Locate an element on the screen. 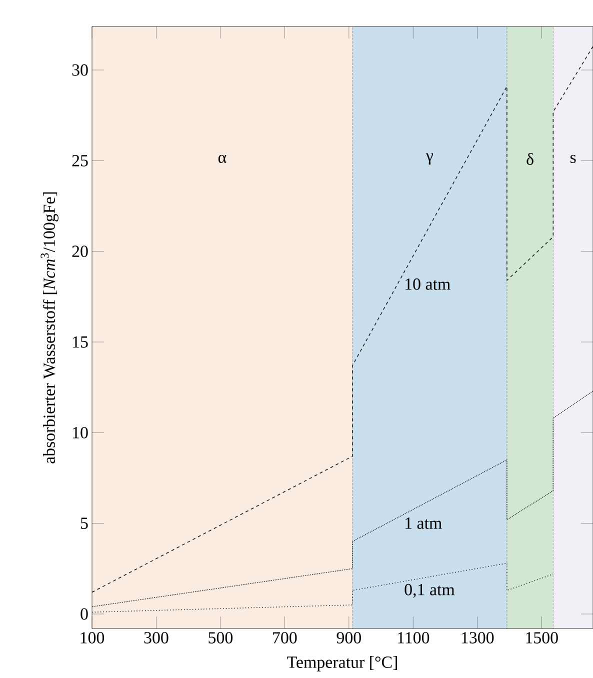 The width and height of the screenshot is (593, 678). series-label: 1 atm is located at coordinates (423, 523).